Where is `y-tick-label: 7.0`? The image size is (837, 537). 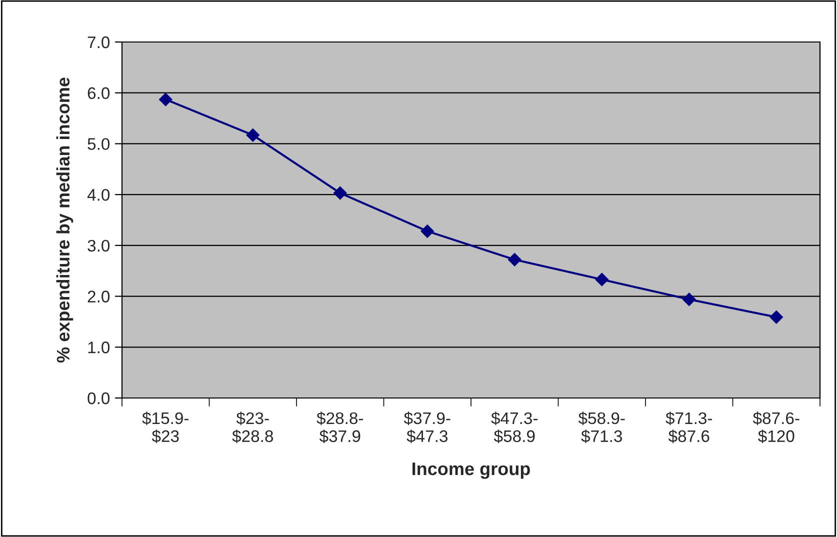 y-tick-label: 7.0 is located at coordinates (99, 42).